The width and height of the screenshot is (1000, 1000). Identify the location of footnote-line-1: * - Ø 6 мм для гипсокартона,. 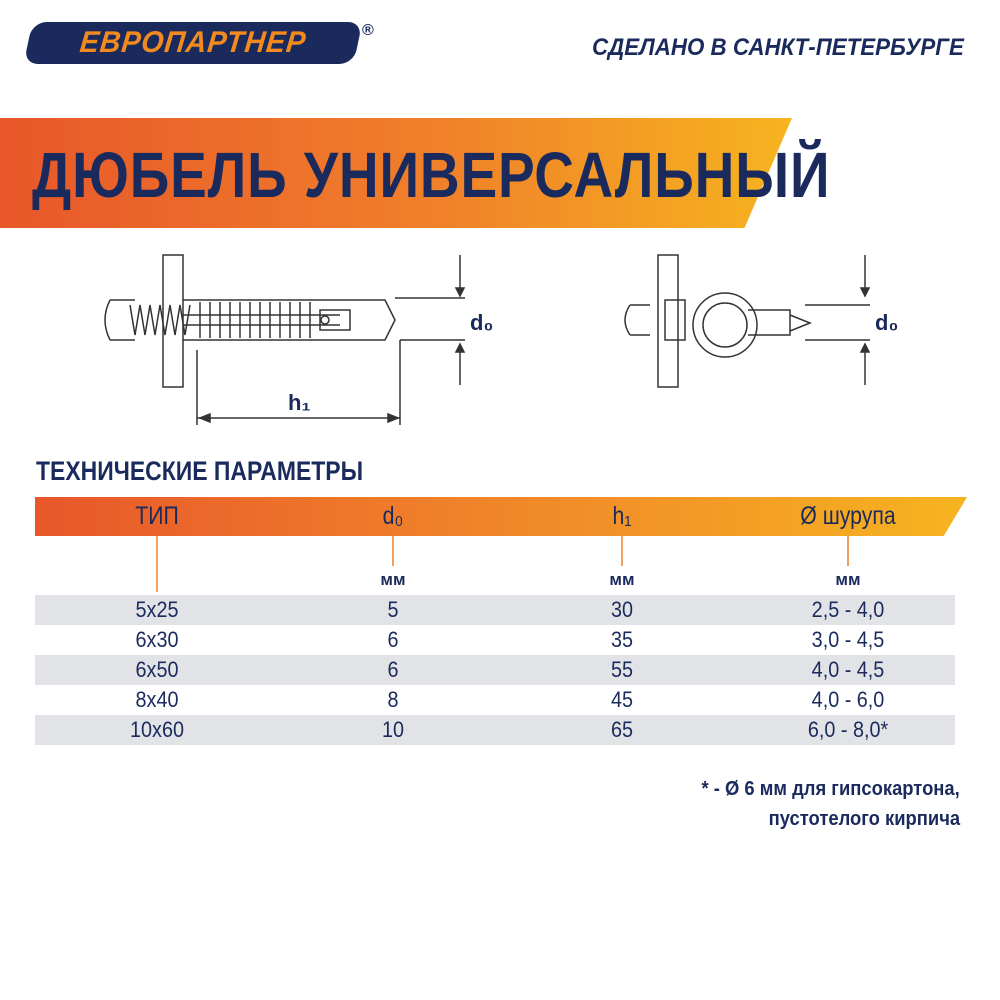
(830, 789).